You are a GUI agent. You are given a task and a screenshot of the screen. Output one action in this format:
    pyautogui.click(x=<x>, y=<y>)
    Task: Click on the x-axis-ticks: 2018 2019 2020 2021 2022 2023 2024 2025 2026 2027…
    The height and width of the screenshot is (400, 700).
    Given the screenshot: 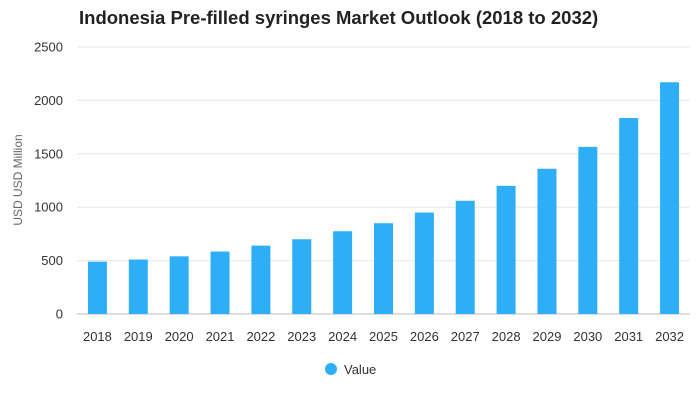 What is the action you would take?
    pyautogui.click(x=383, y=336)
    